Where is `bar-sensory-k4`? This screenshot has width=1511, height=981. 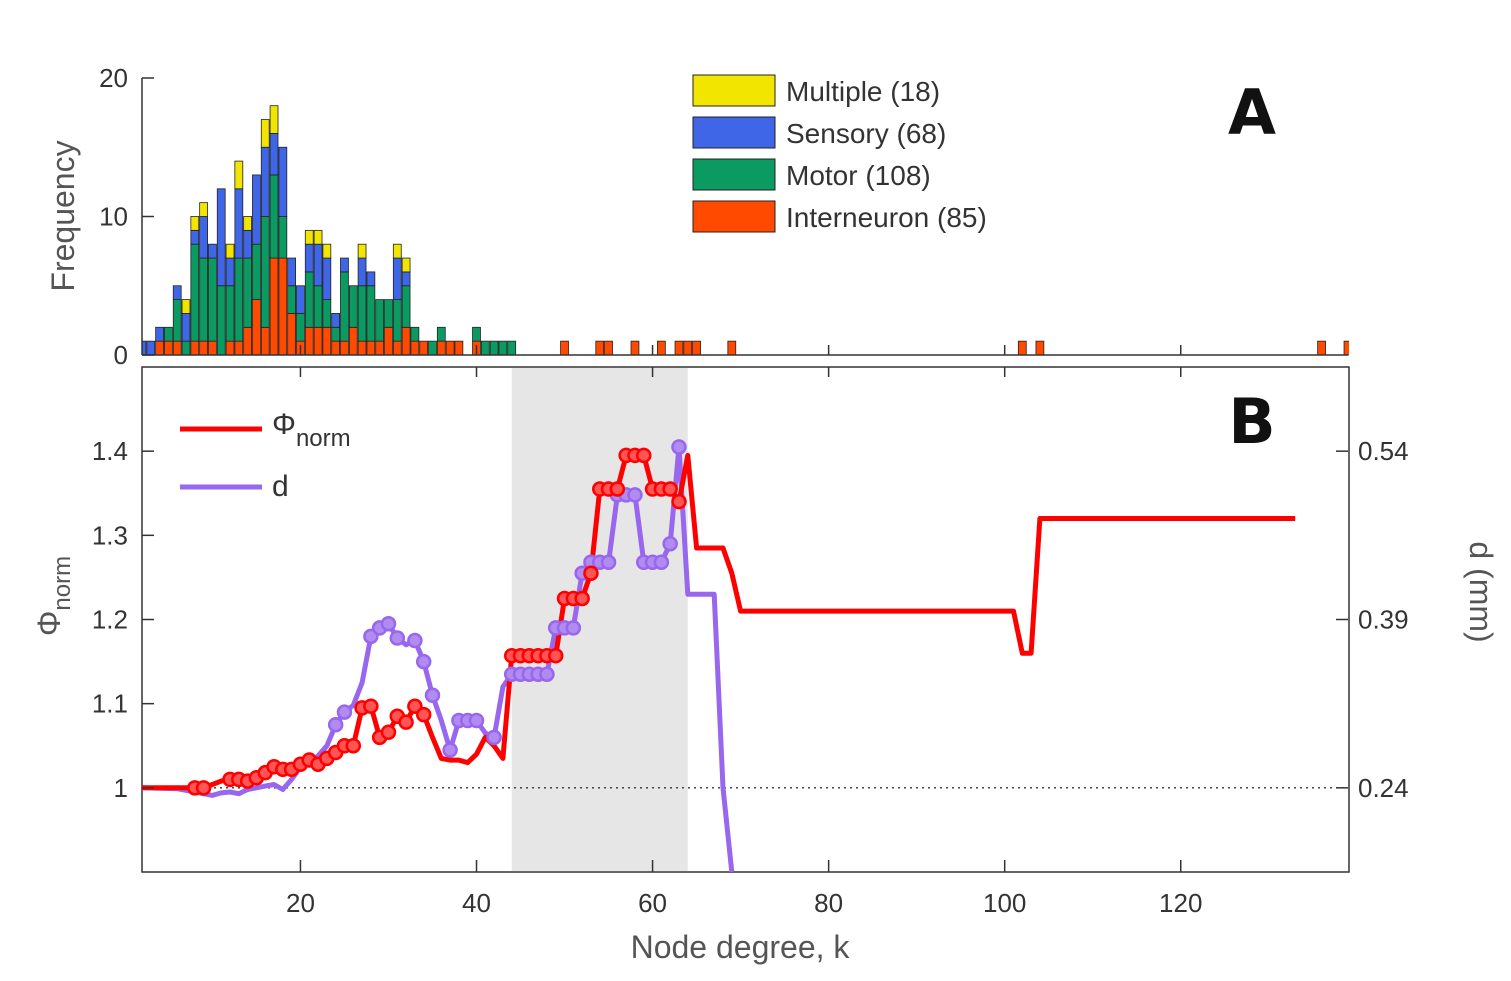 bar-sensory-k4 is located at coordinates (159, 334).